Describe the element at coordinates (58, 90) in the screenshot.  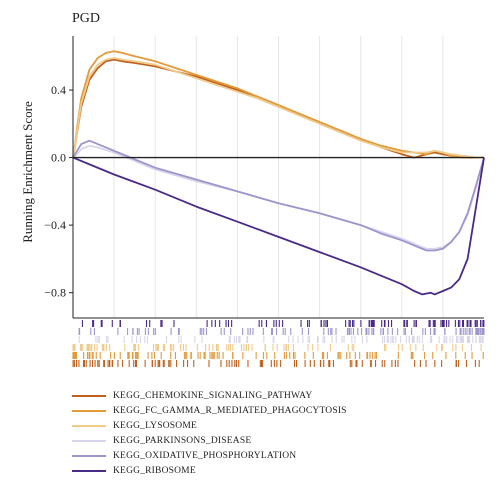
I see `y-tick-label: 0.4` at that location.